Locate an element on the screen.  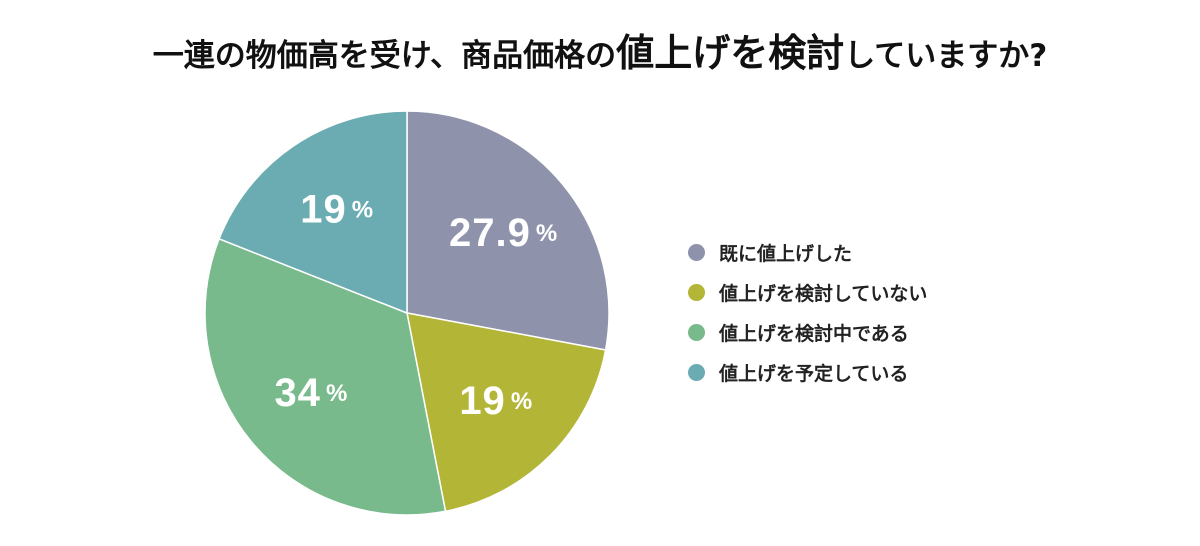
legend-label: 既に値上げした is located at coordinates (786, 253).